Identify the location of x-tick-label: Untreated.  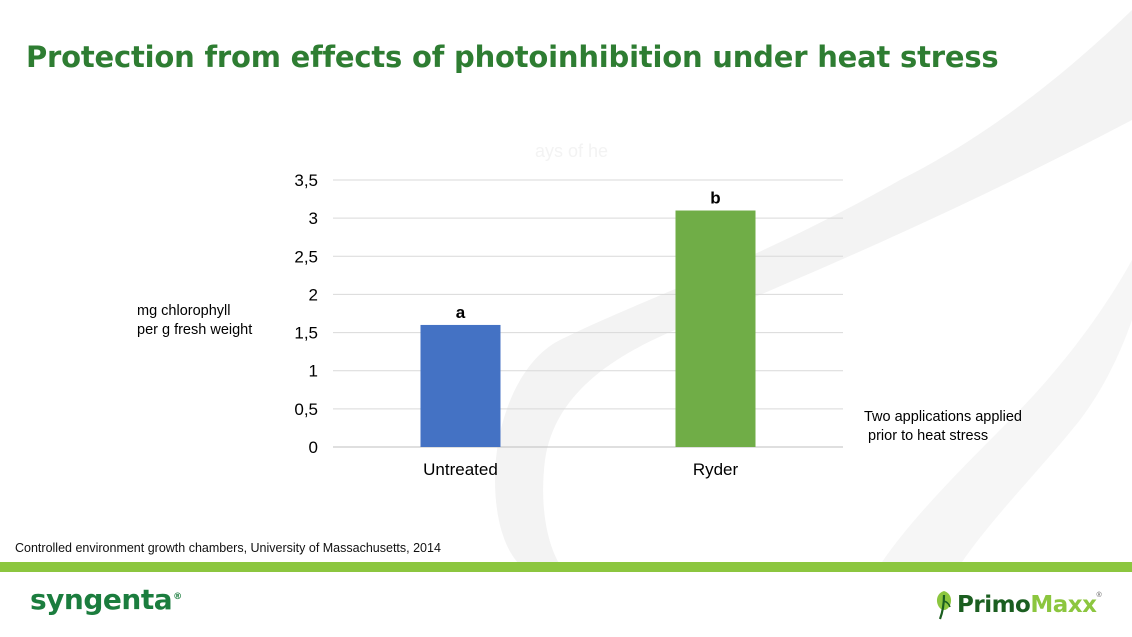
(460, 469).